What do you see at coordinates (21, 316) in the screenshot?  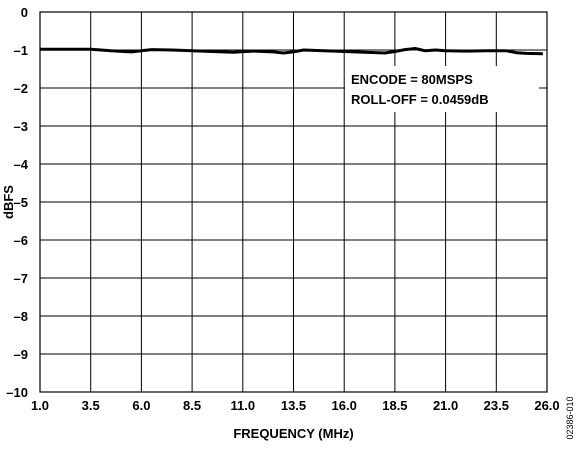 I see `y-tick-label: –8` at bounding box center [21, 316].